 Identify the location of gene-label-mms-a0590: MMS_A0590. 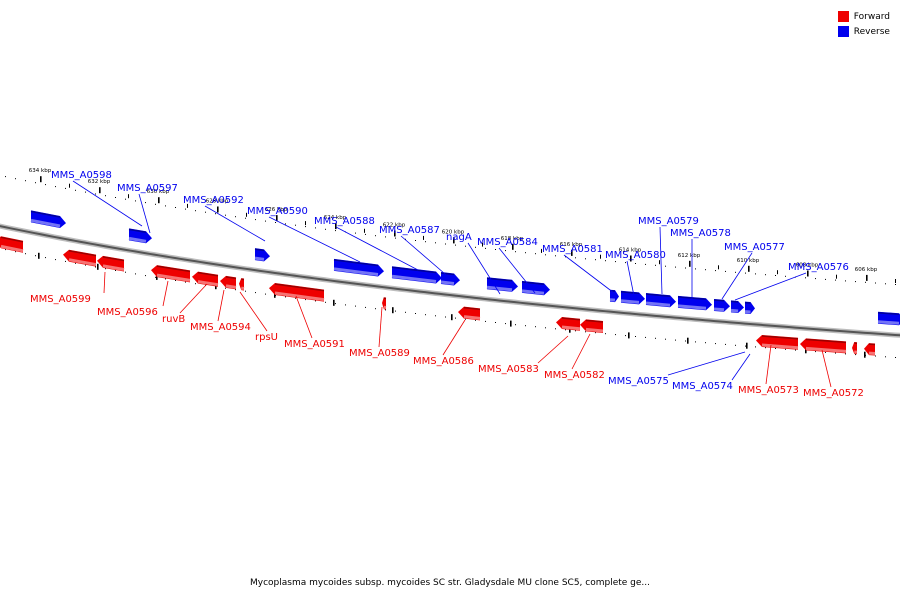
(304, 234).